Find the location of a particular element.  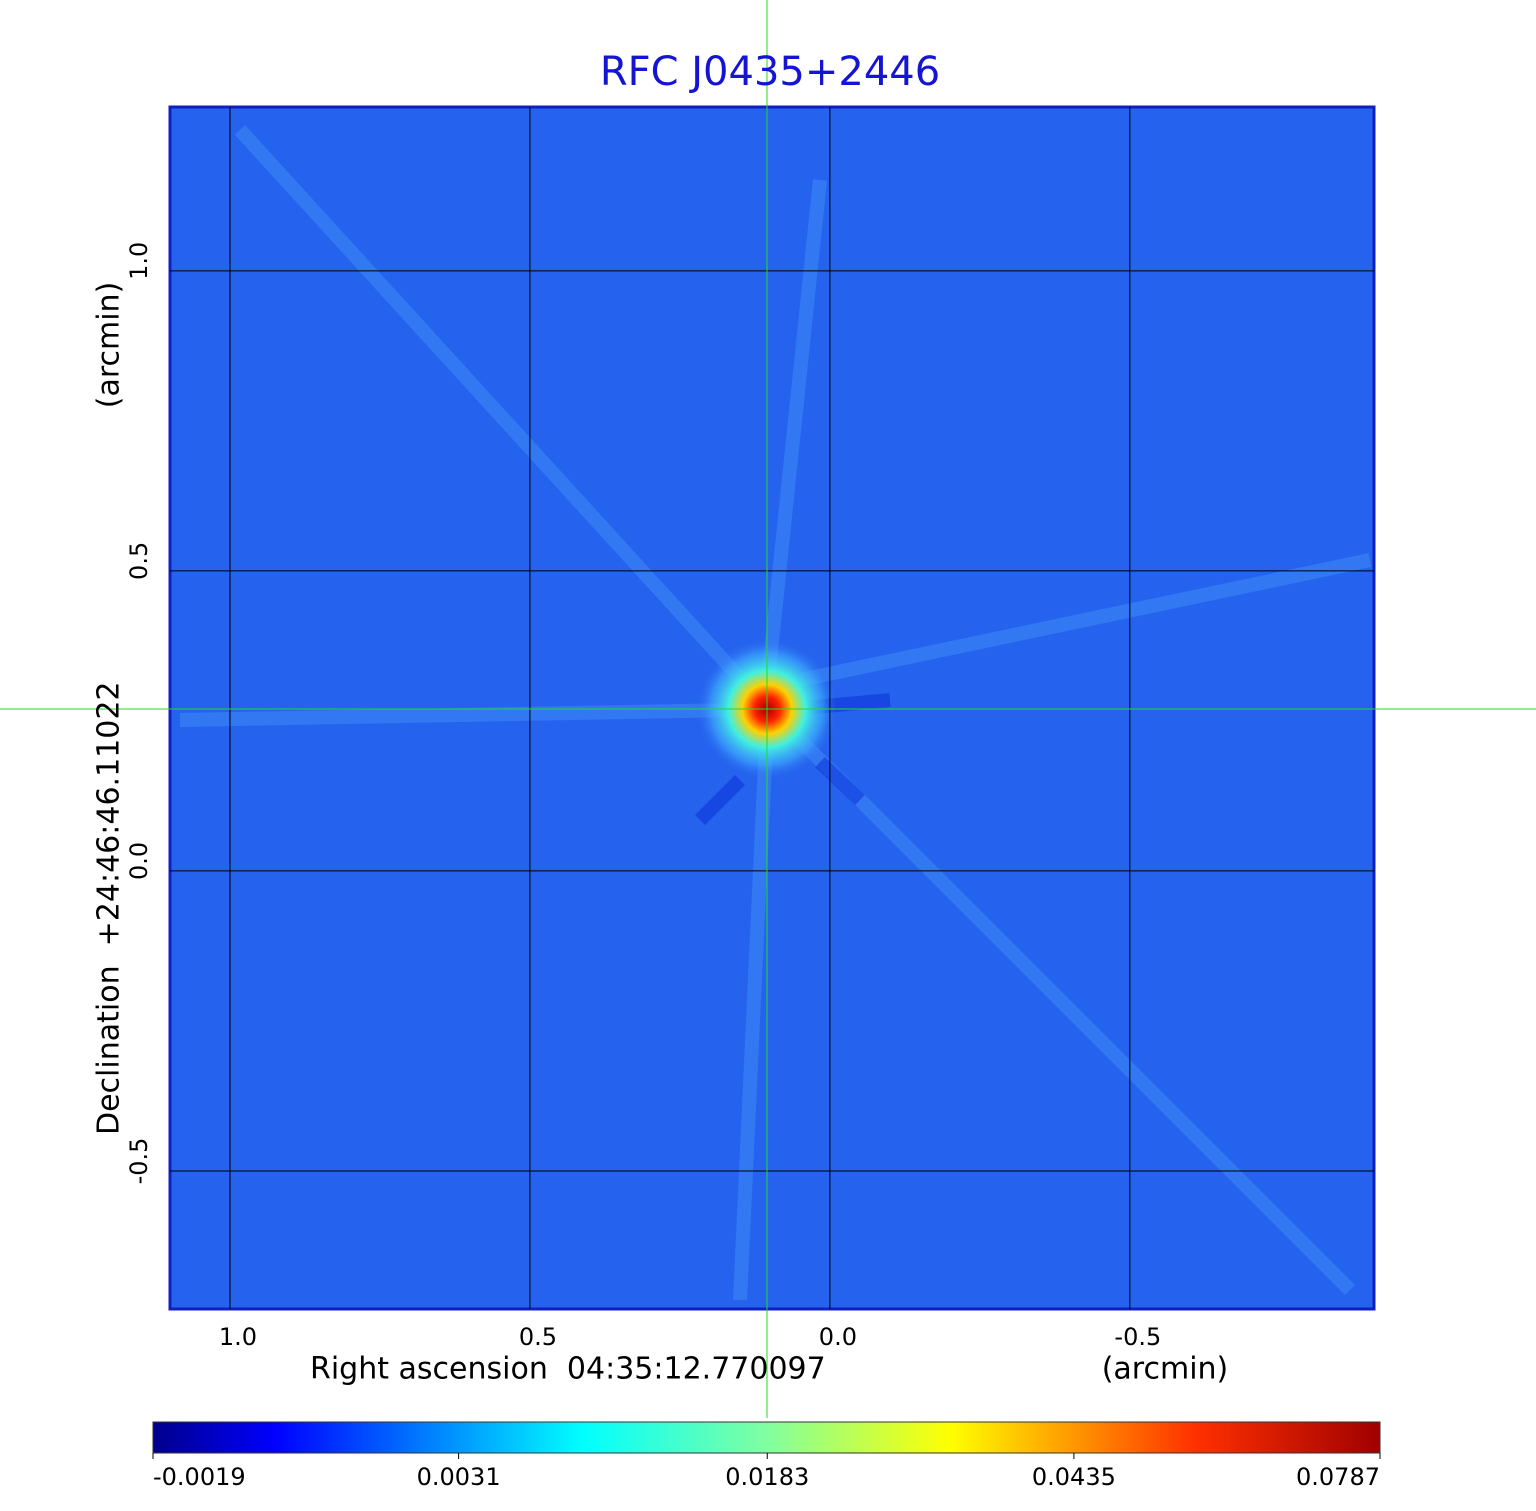

y-tick-label: 0.0 is located at coordinates (139, 861).